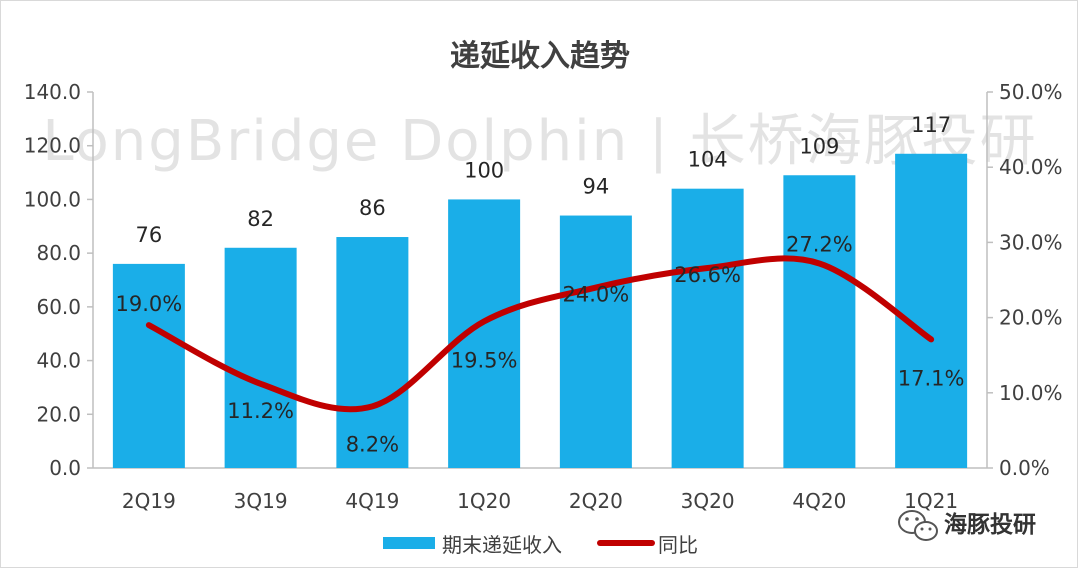 Image resolution: width=1080 pixels, height=570 pixels. Describe the element at coordinates (596, 295) in the screenshot. I see `yoy-value-label: 24.0%` at that location.